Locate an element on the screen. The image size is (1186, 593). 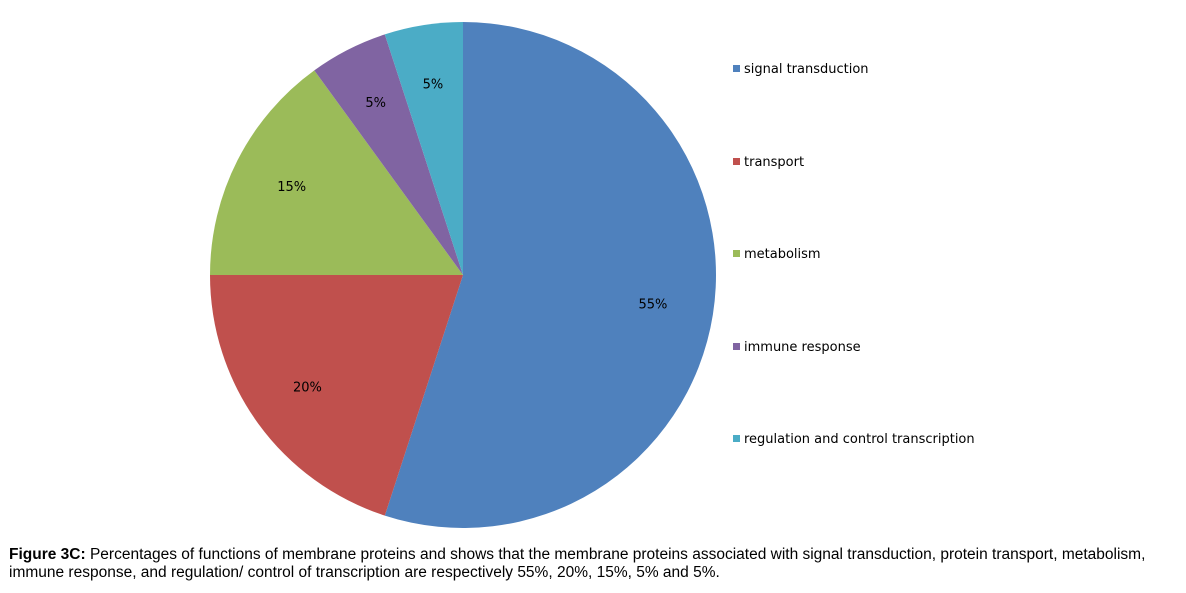
legend-label: immune response is located at coordinates (802, 347).